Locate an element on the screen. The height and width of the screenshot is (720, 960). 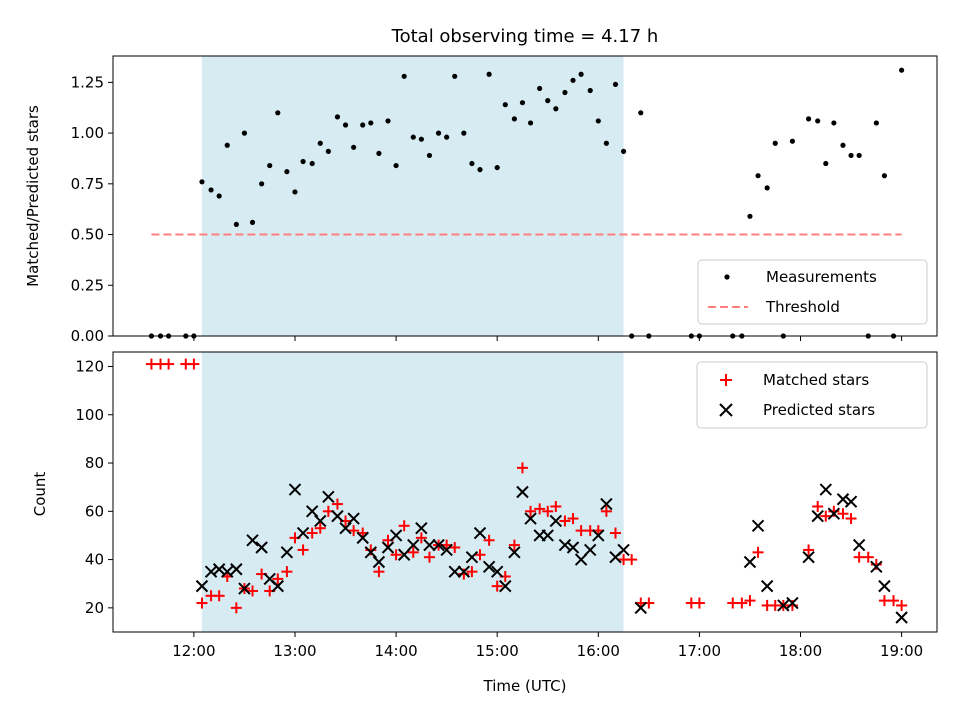
top-legend-box is located at coordinates (812, 292).